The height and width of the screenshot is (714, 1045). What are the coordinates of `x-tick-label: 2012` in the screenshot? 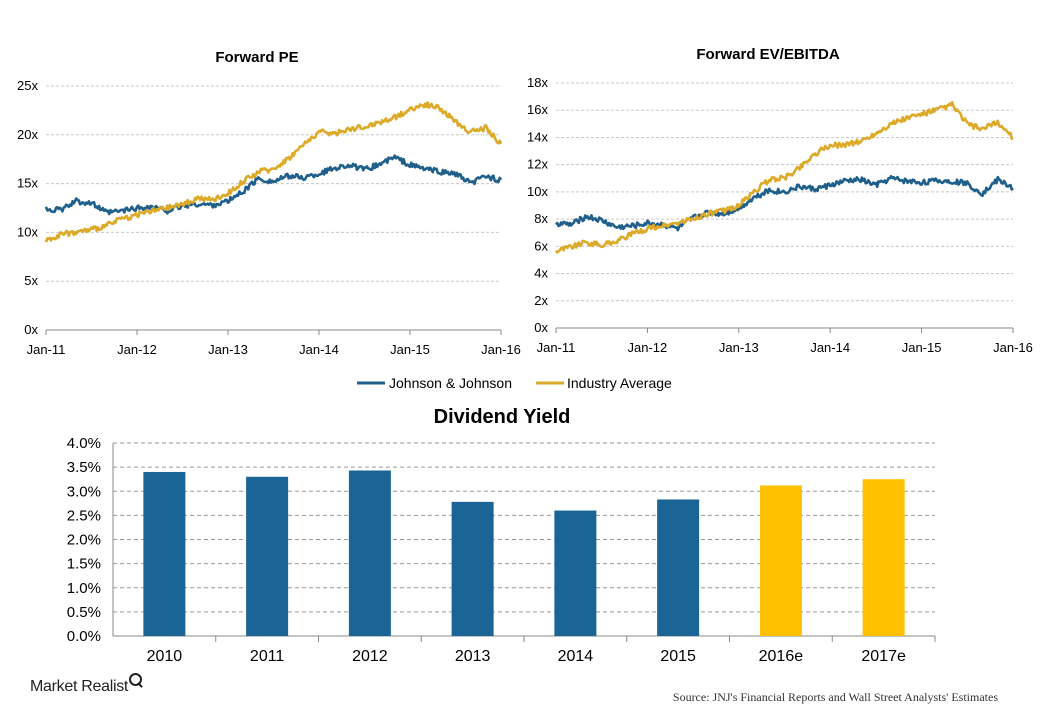 It's located at (370, 656).